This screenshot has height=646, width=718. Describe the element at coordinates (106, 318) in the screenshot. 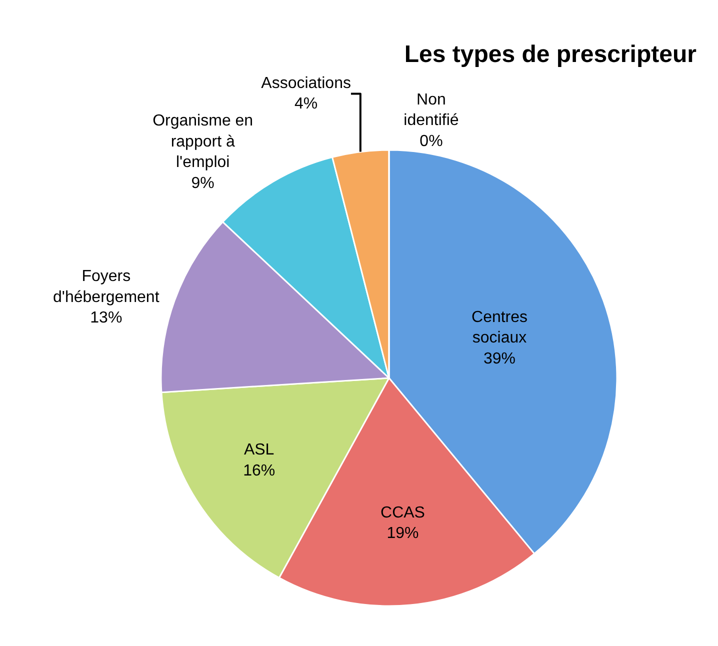

I see `data-label: 13%` at that location.